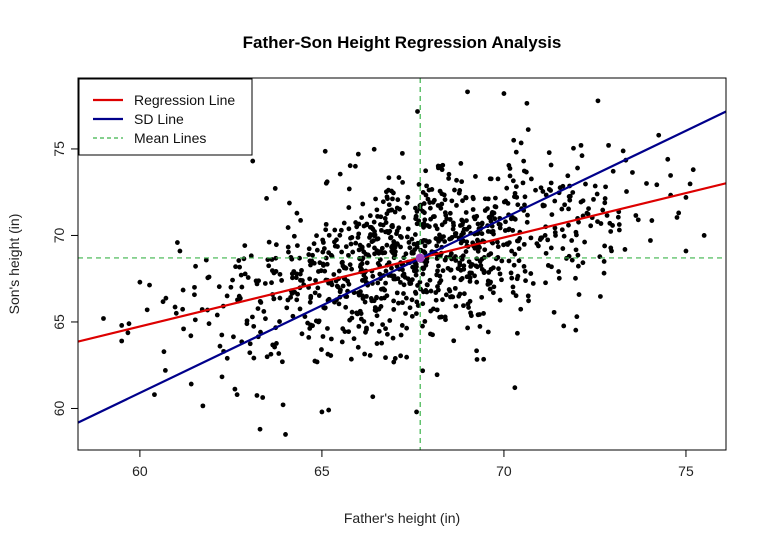  Describe the element at coordinates (413, 464) in the screenshot. I see `x-axis: 60 65 70 75` at that location.